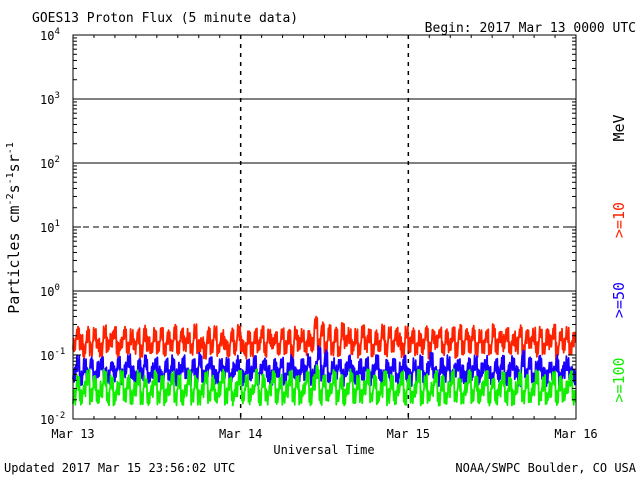  I want to click on begin-time-label: Begin: 2017 Mar 13 0000 UTC, so click(530, 28).